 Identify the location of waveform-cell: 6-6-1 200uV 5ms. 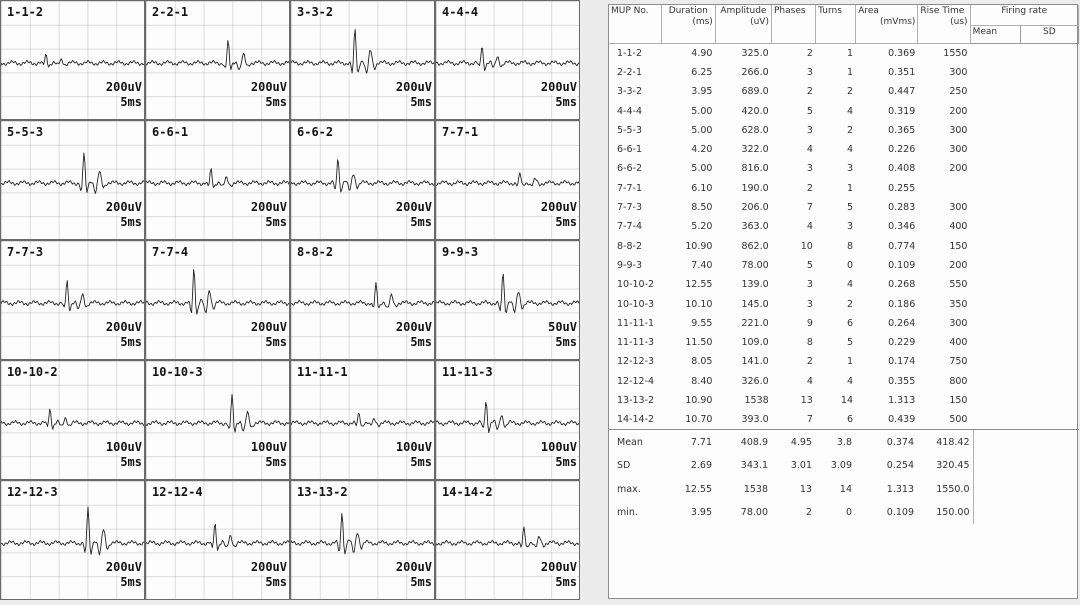
(217, 180).